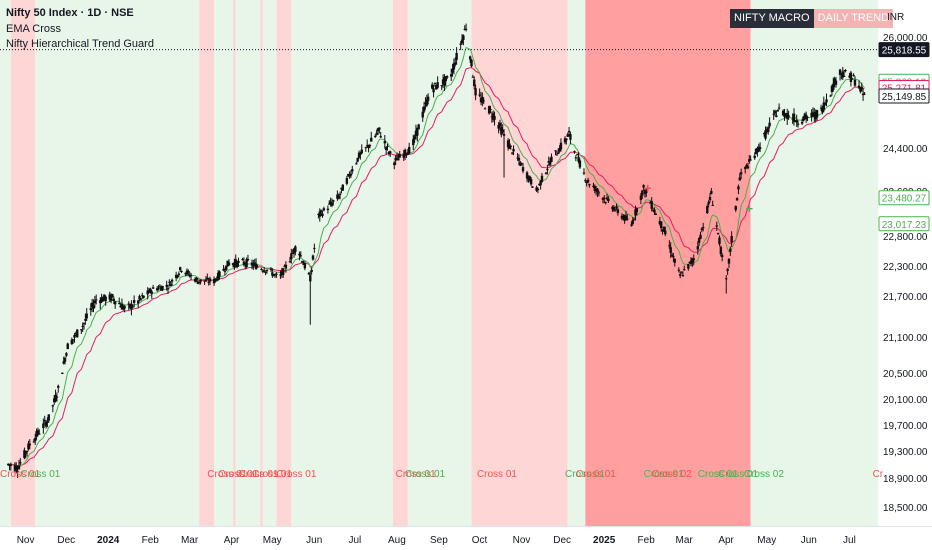 This screenshot has height=550, width=932. What do you see at coordinates (80, 44) in the screenshot?
I see `indicator-trend-guard: Nifty Hierarchical Trend Guard` at bounding box center [80, 44].